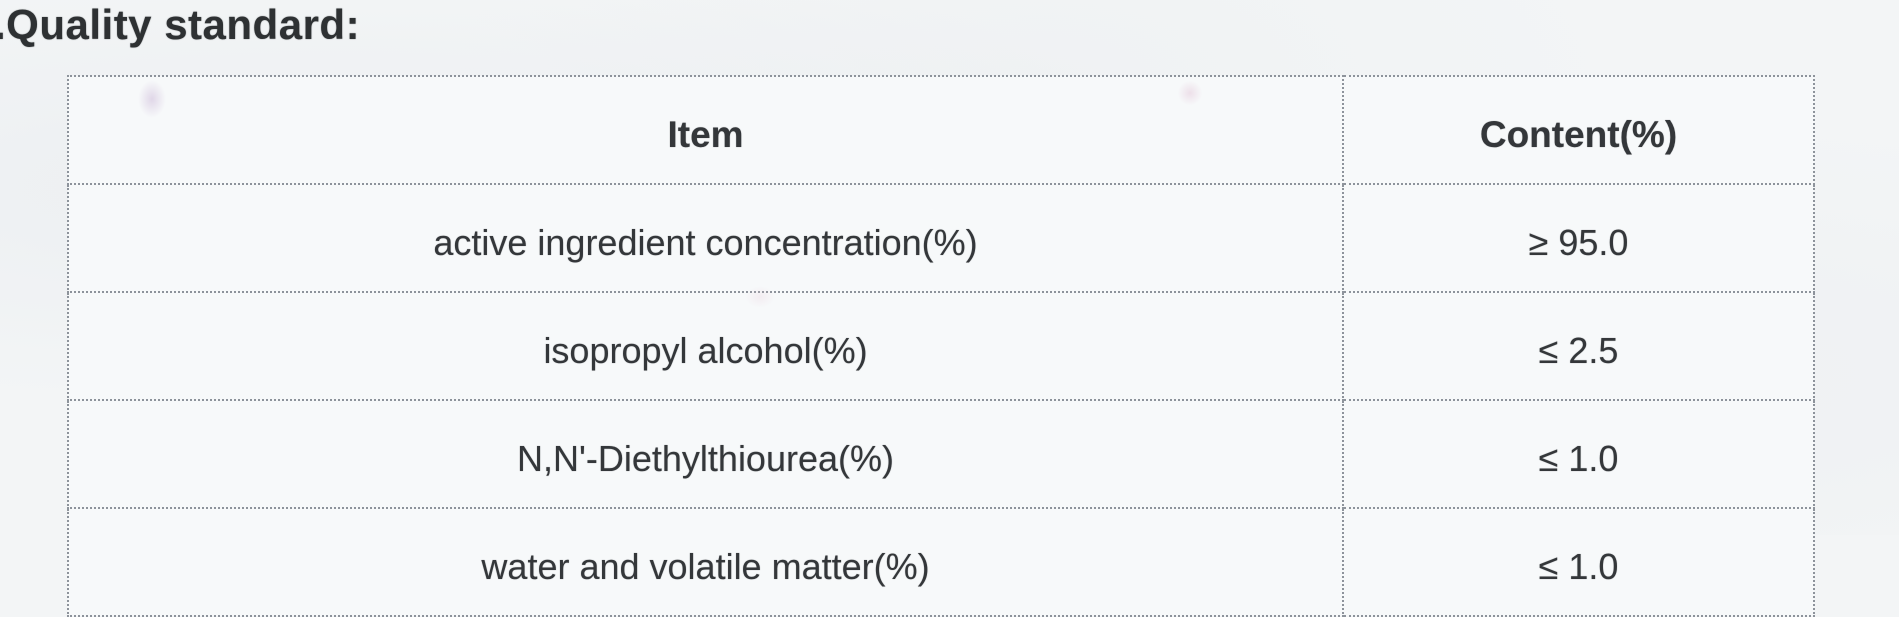 This screenshot has height=617, width=1899. What do you see at coordinates (1578, 346) in the screenshot?
I see `content-cell: ≤ 2.5` at bounding box center [1578, 346].